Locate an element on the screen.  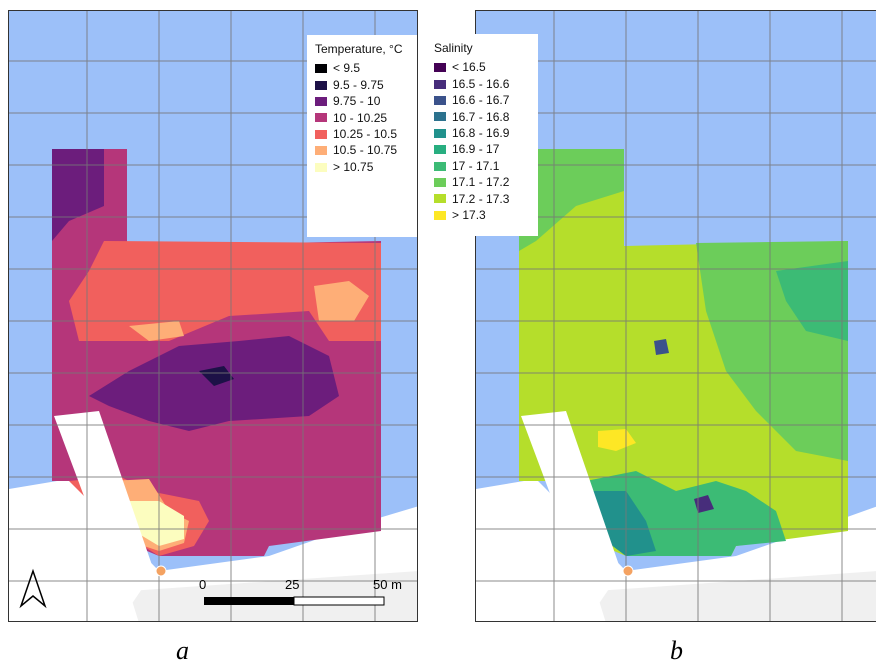
warm-spot-mid is located at coordinates (156, 331).